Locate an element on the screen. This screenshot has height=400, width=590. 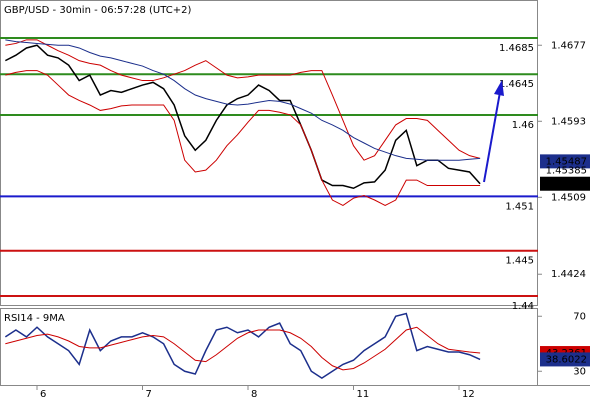
x-tick-label: 7 is located at coordinates (149, 394).